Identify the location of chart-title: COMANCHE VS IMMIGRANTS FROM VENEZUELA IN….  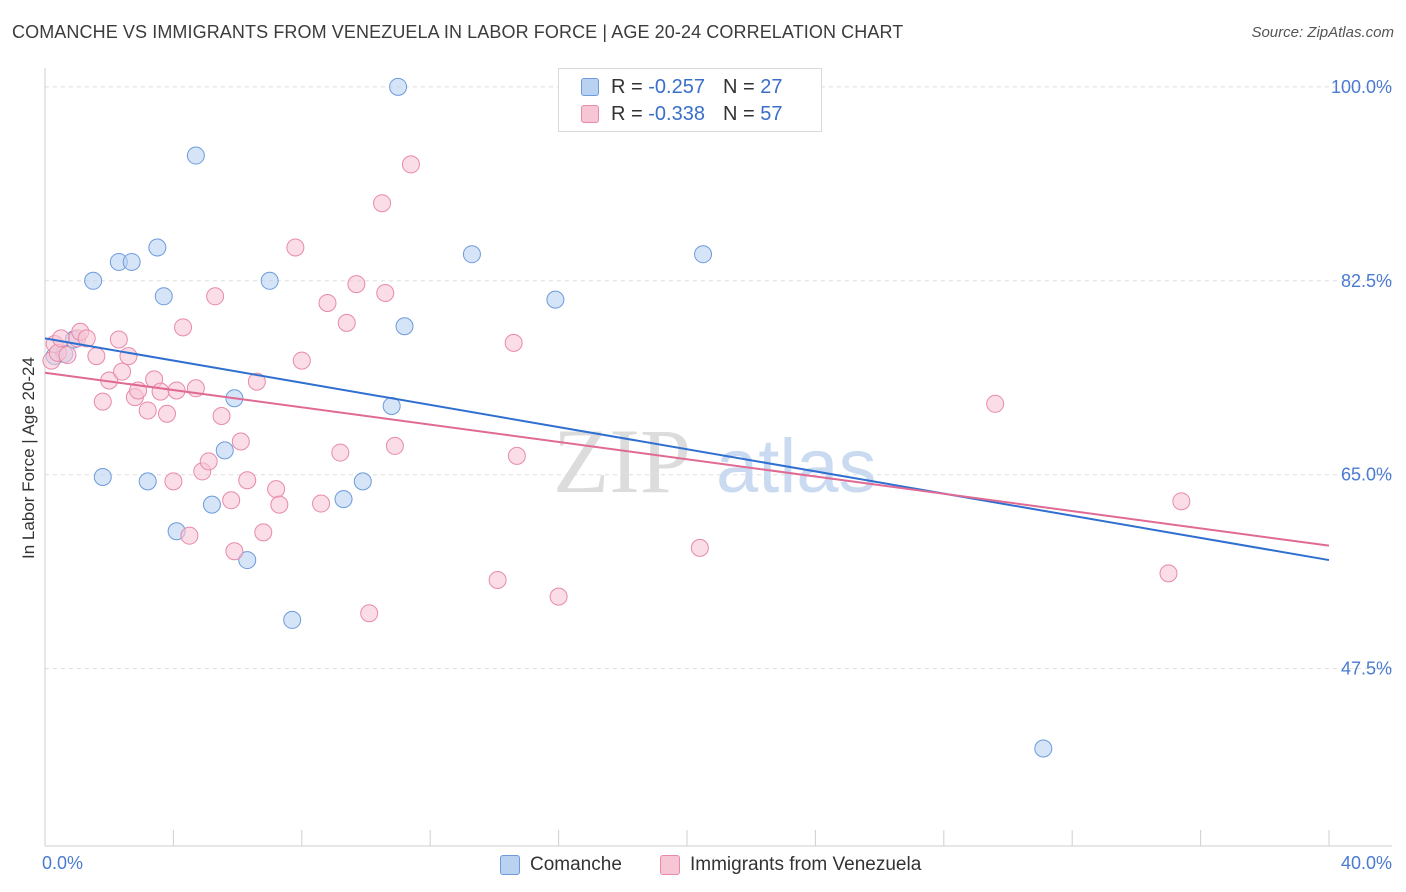
(458, 32).